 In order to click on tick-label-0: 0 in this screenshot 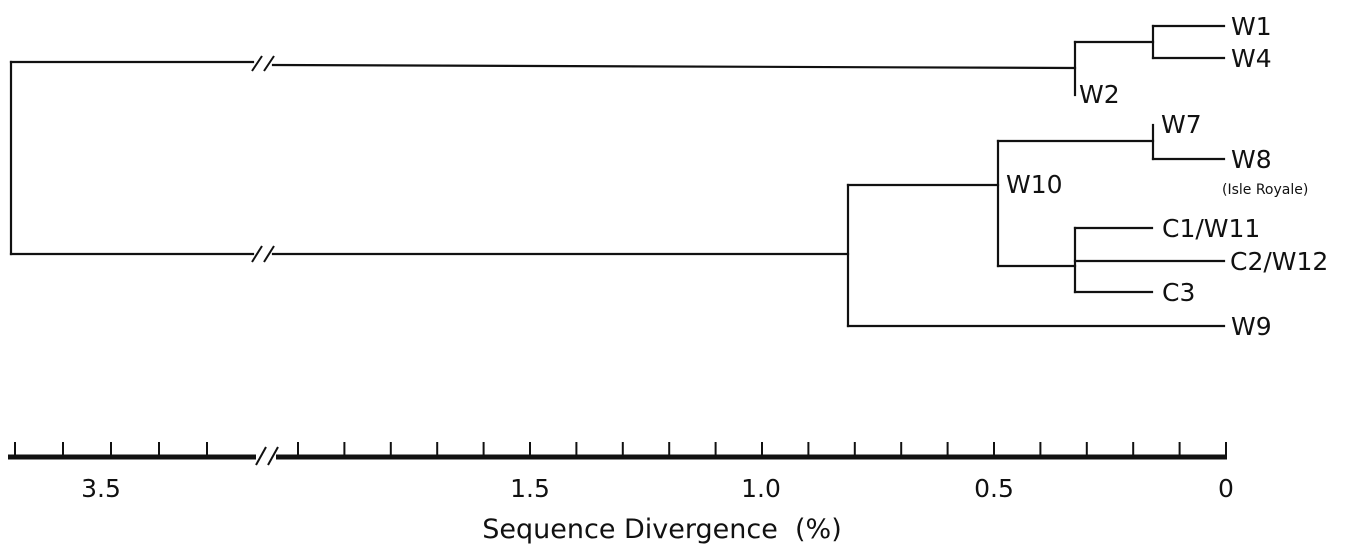, I will do `click(1226, 488)`.